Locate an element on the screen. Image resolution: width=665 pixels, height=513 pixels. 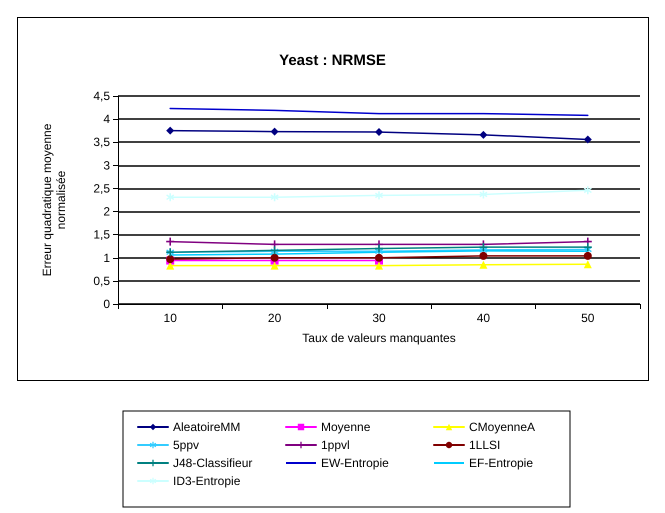
y-tick-label: 2 is located at coordinates (106, 211).